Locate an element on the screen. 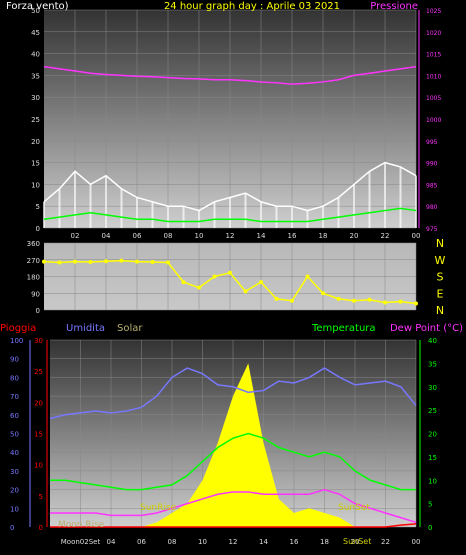 This screenshot has height=555, width=466. pressure-tick-label: 1000 is located at coordinates (433, 120).